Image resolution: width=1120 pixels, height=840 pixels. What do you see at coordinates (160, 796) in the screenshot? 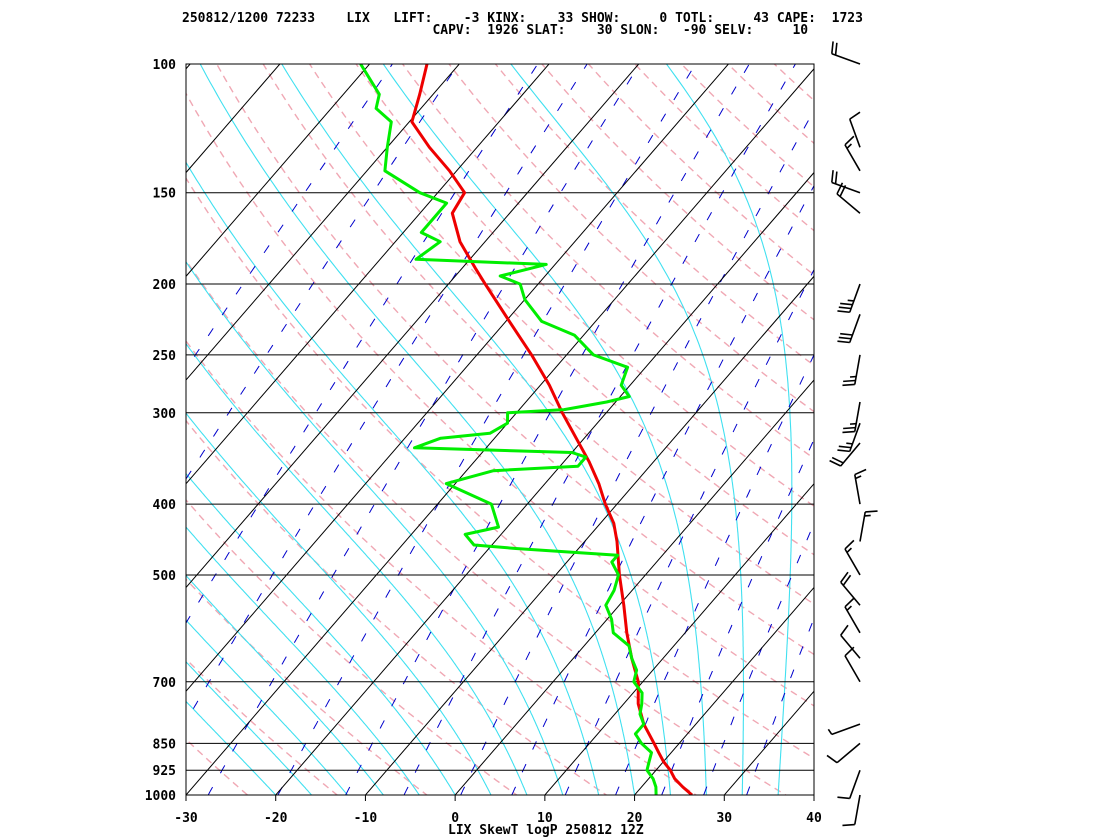
I see `pressure-tick-label: 1000` at bounding box center [160, 796].